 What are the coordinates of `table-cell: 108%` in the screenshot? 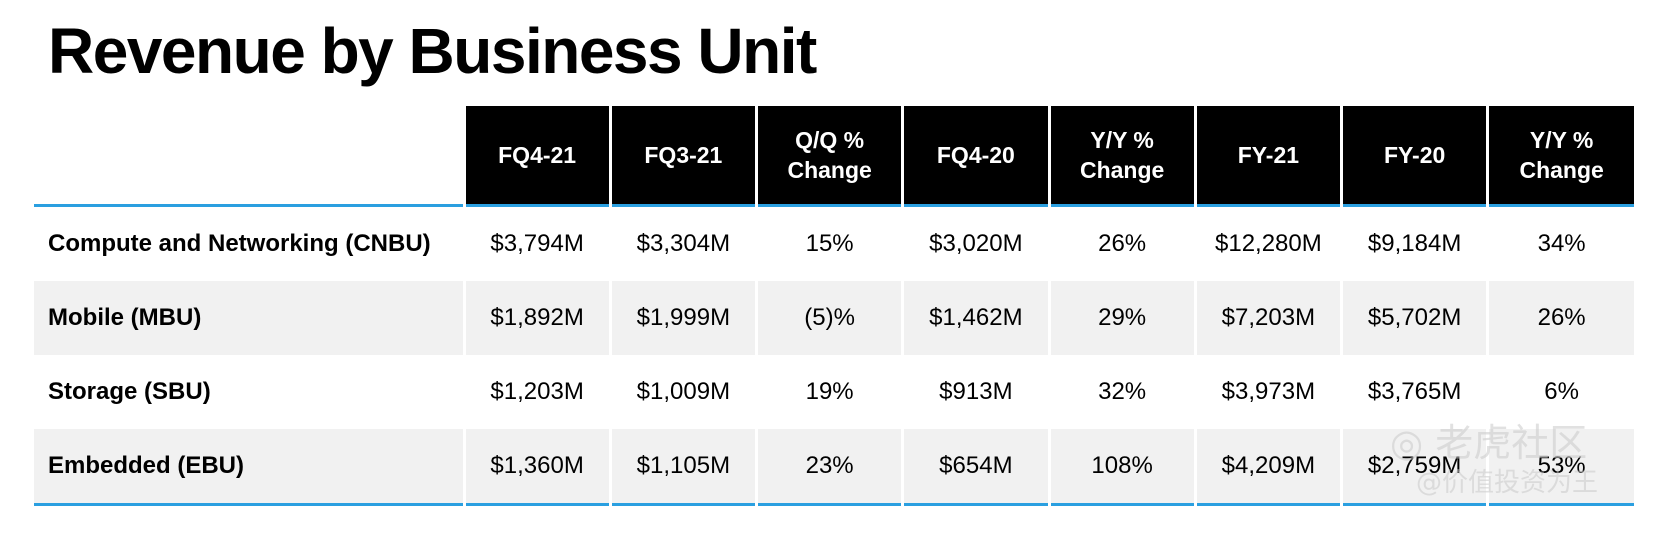 It's located at (1121, 467).